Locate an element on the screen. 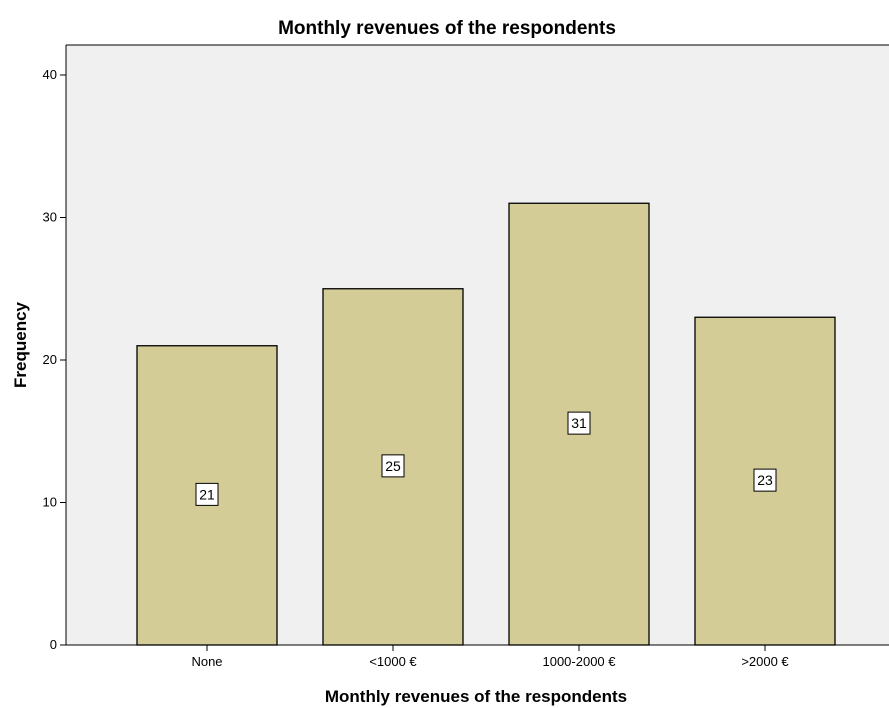  data-label-text: 25 is located at coordinates (393, 466).